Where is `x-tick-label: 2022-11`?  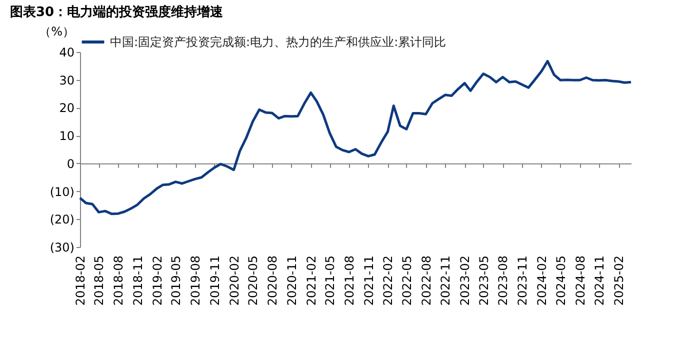 x-tick-label: 2022-11 is located at coordinates (445, 281).